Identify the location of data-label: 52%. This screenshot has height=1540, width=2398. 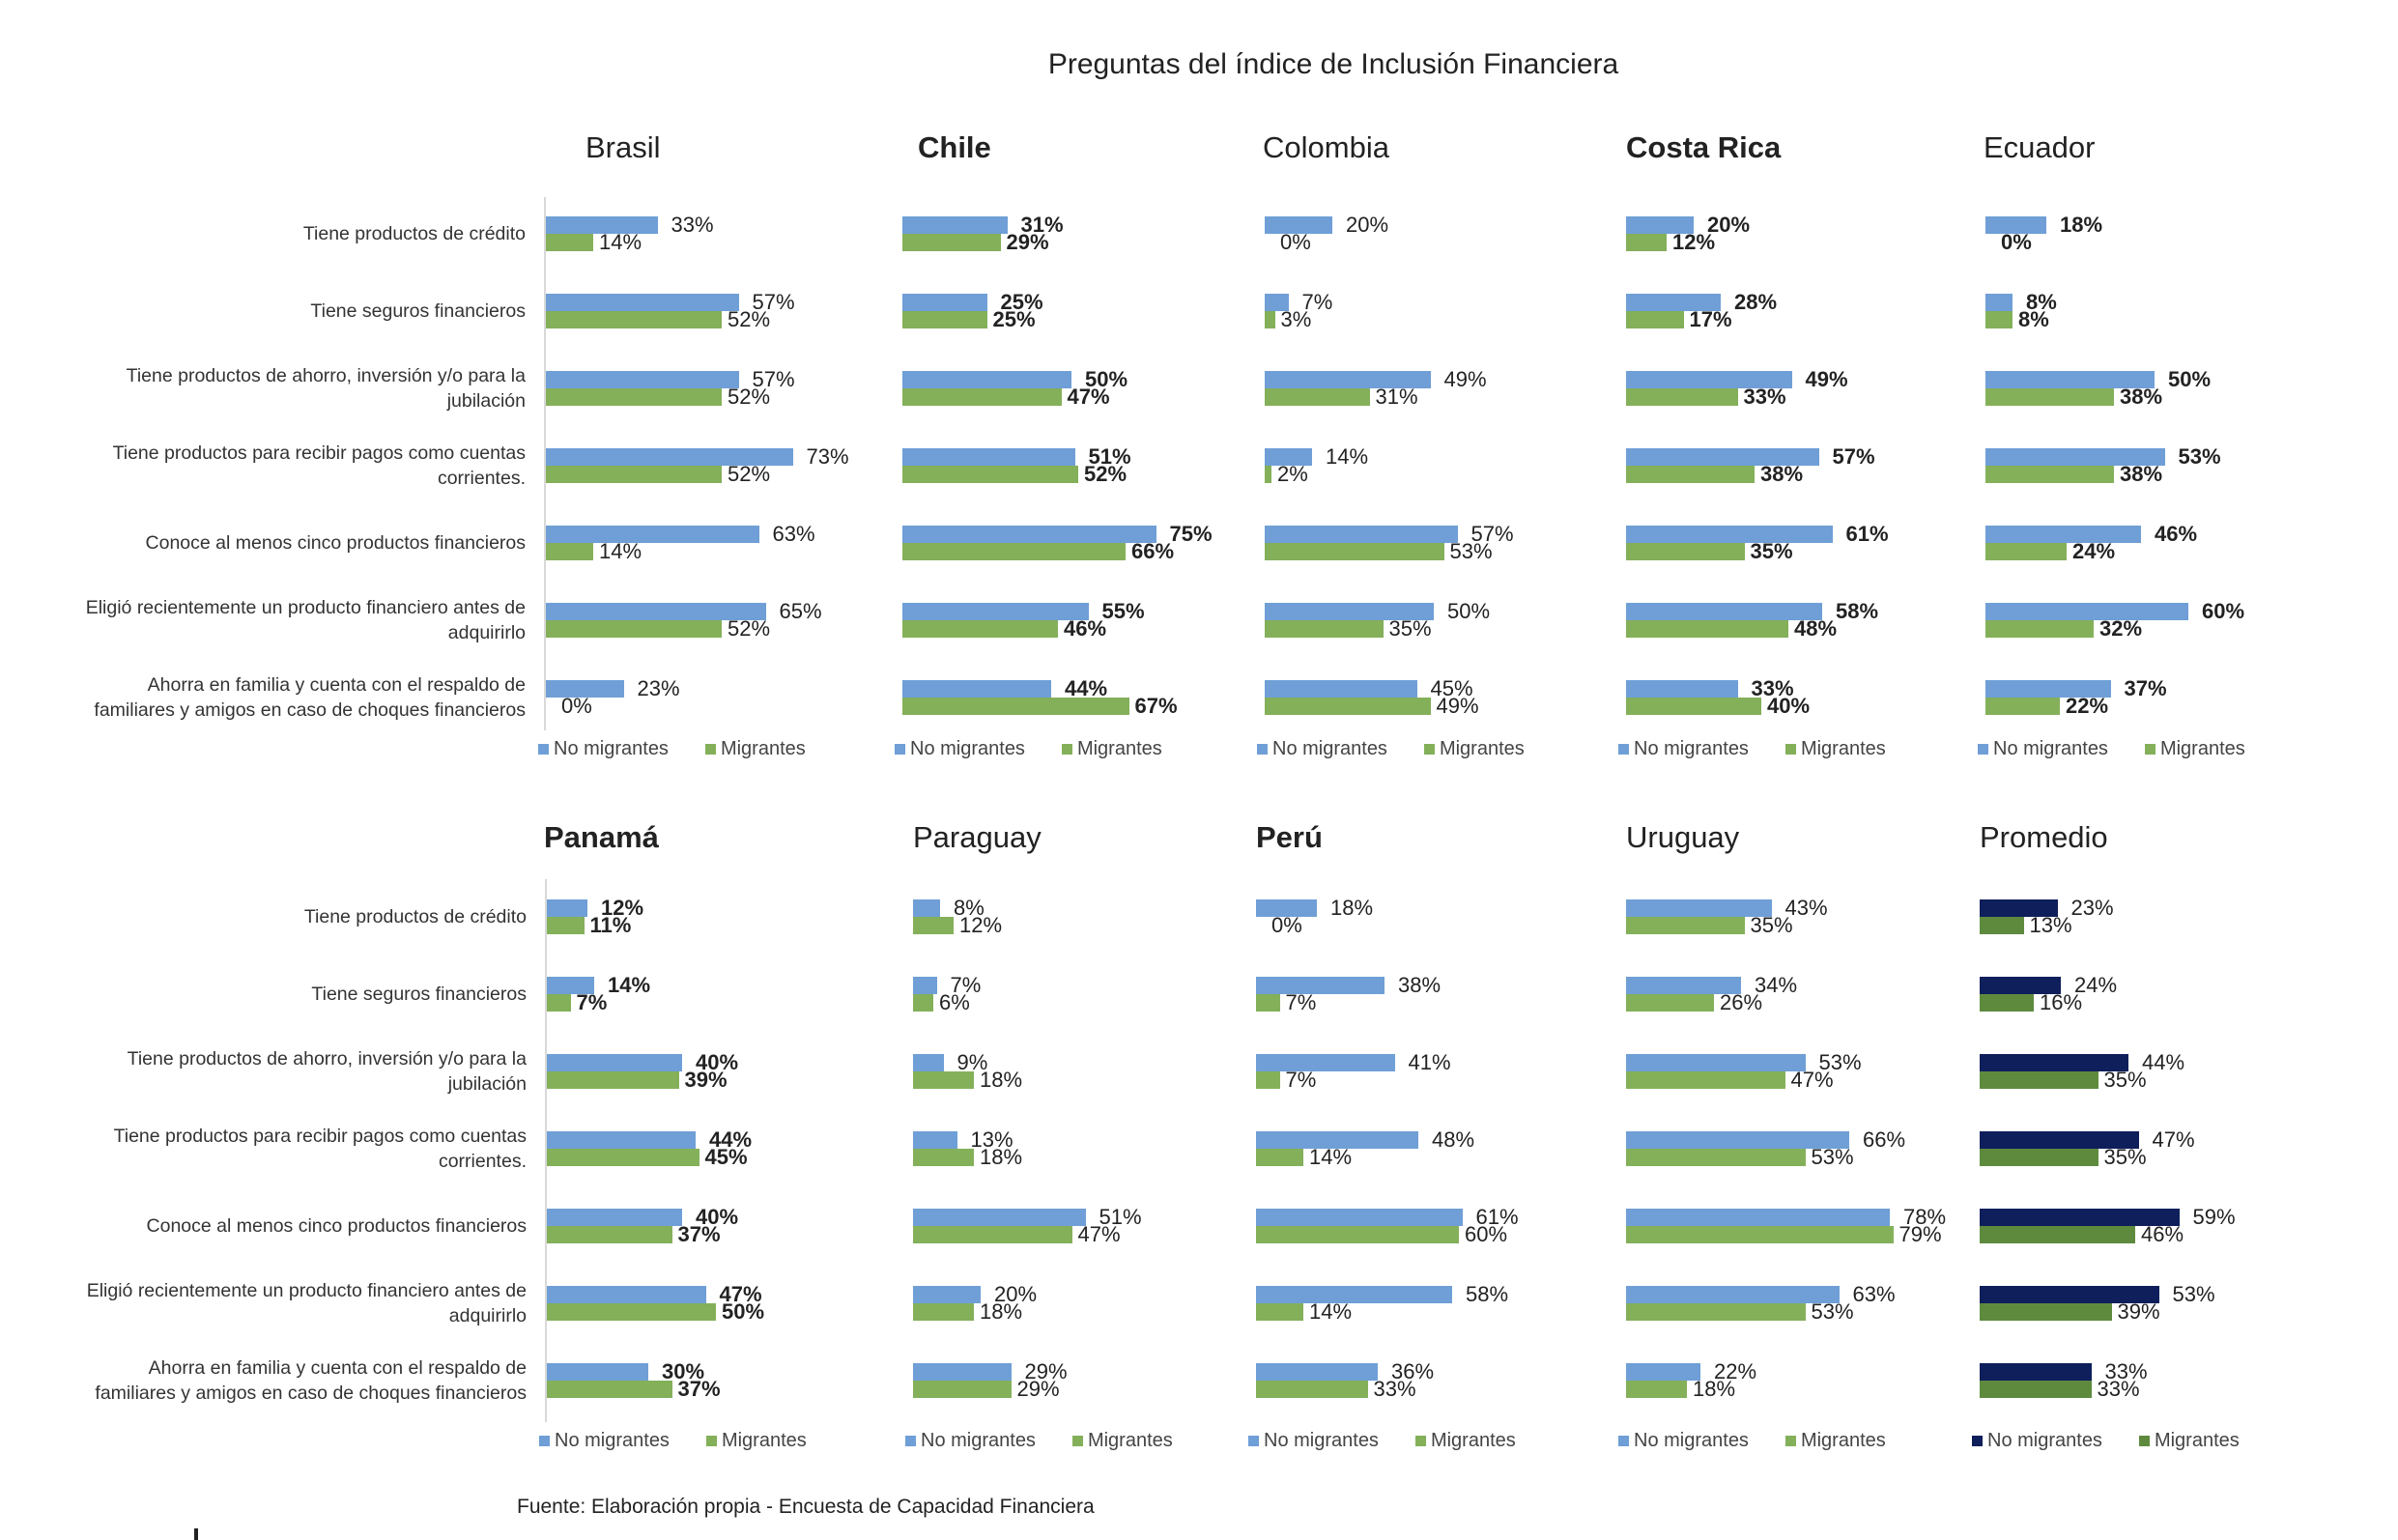
(749, 319).